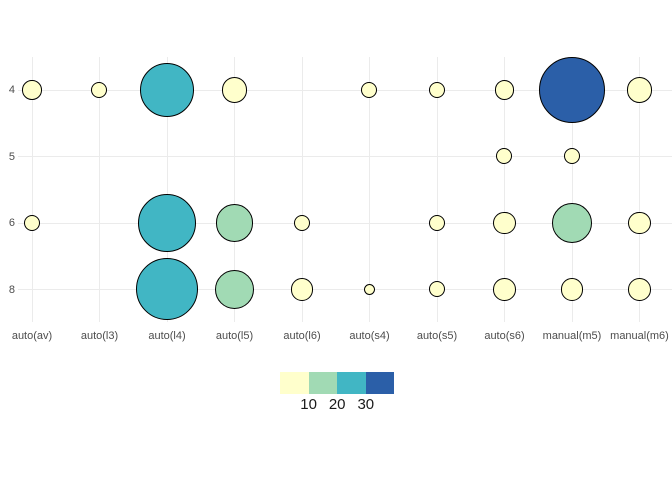  What do you see at coordinates (504, 336) in the screenshot?
I see `x-tick-label: auto(s6)` at bounding box center [504, 336].